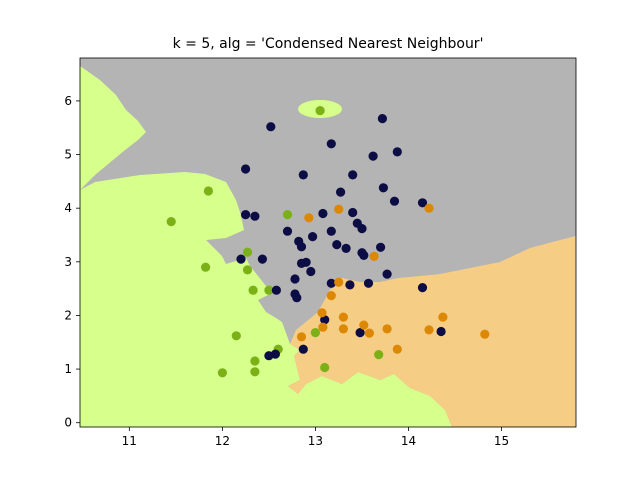 This screenshot has width=640, height=480. What do you see at coordinates (68, 423) in the screenshot?
I see `y-tick-label: 0` at bounding box center [68, 423].